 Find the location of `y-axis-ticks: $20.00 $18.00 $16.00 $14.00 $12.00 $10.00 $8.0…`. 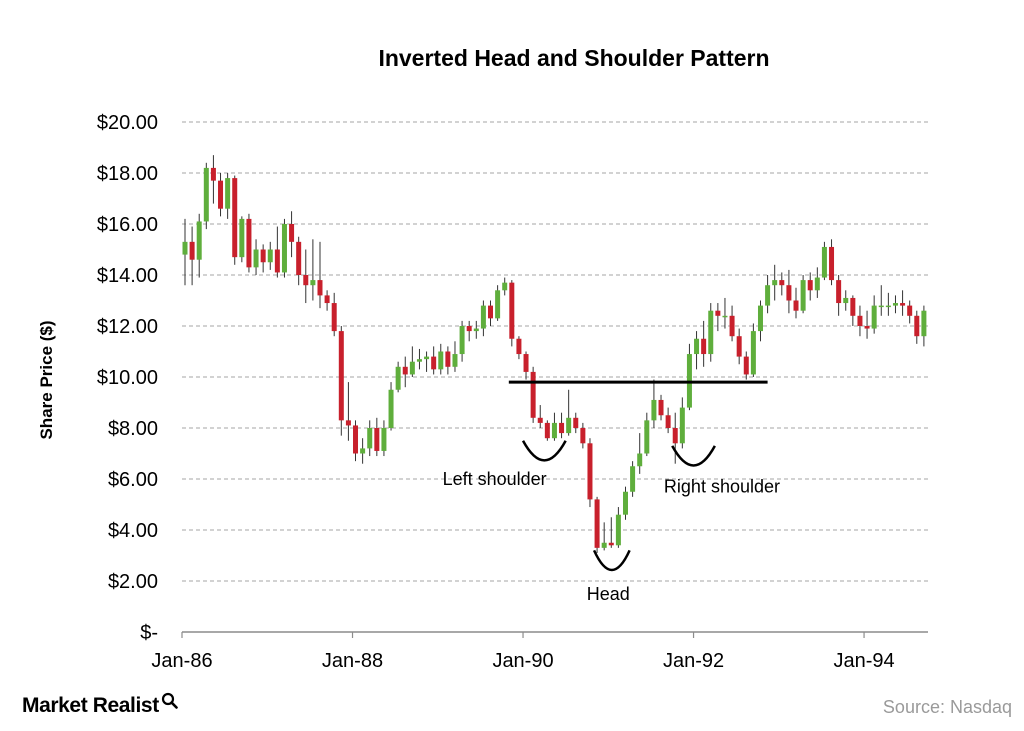

y-axis-ticks: $20.00 $18.00 $16.00 $14.00 $12.00 $10.00 $8.0… is located at coordinates (127, 378).